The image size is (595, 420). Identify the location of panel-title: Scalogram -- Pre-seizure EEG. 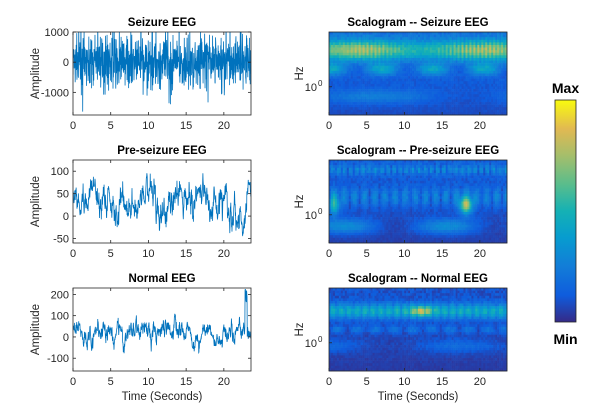
(418, 151).